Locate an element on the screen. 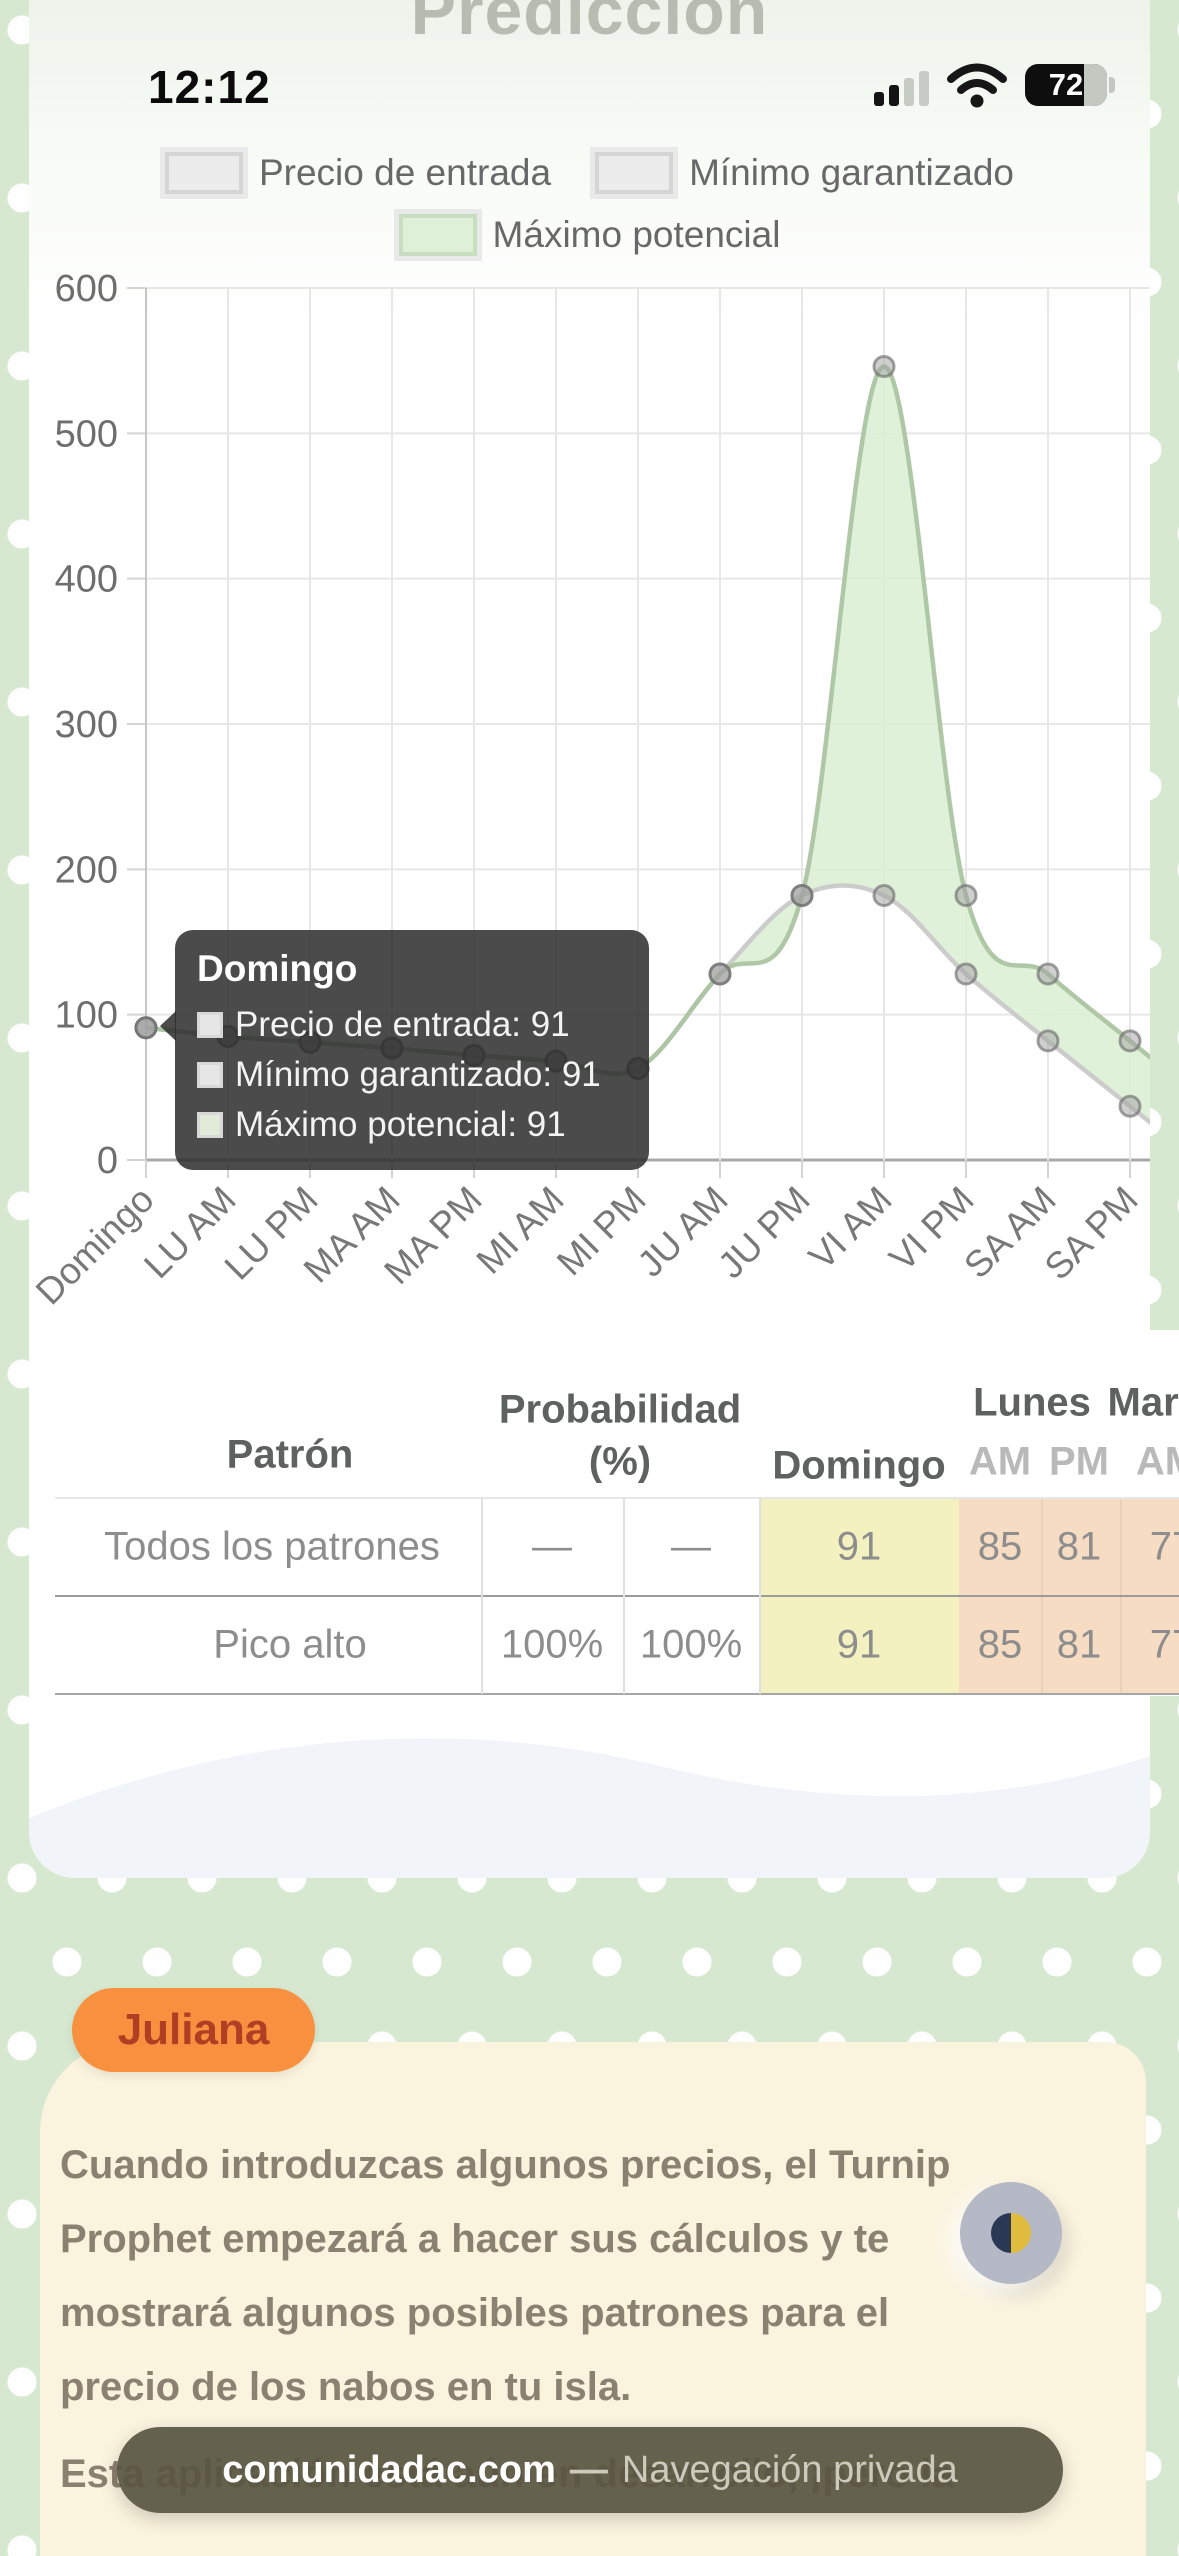 This screenshot has height=2556, width=1179. svg-text: VI AM is located at coordinates (850, 1228).